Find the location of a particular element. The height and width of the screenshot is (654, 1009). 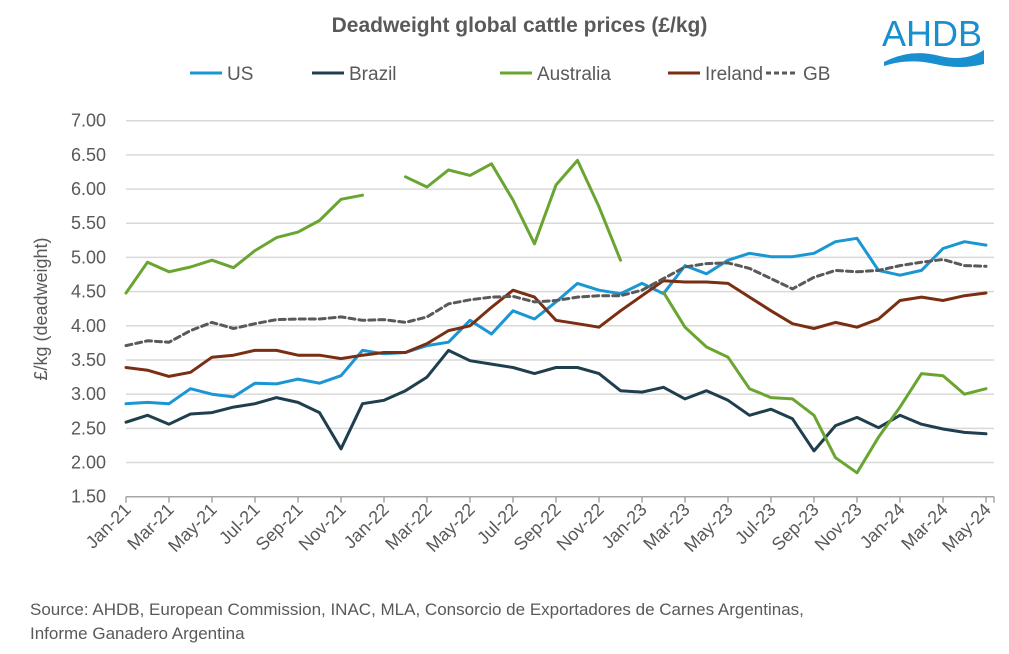

y-tick-label: 6.00 is located at coordinates (88, 189).